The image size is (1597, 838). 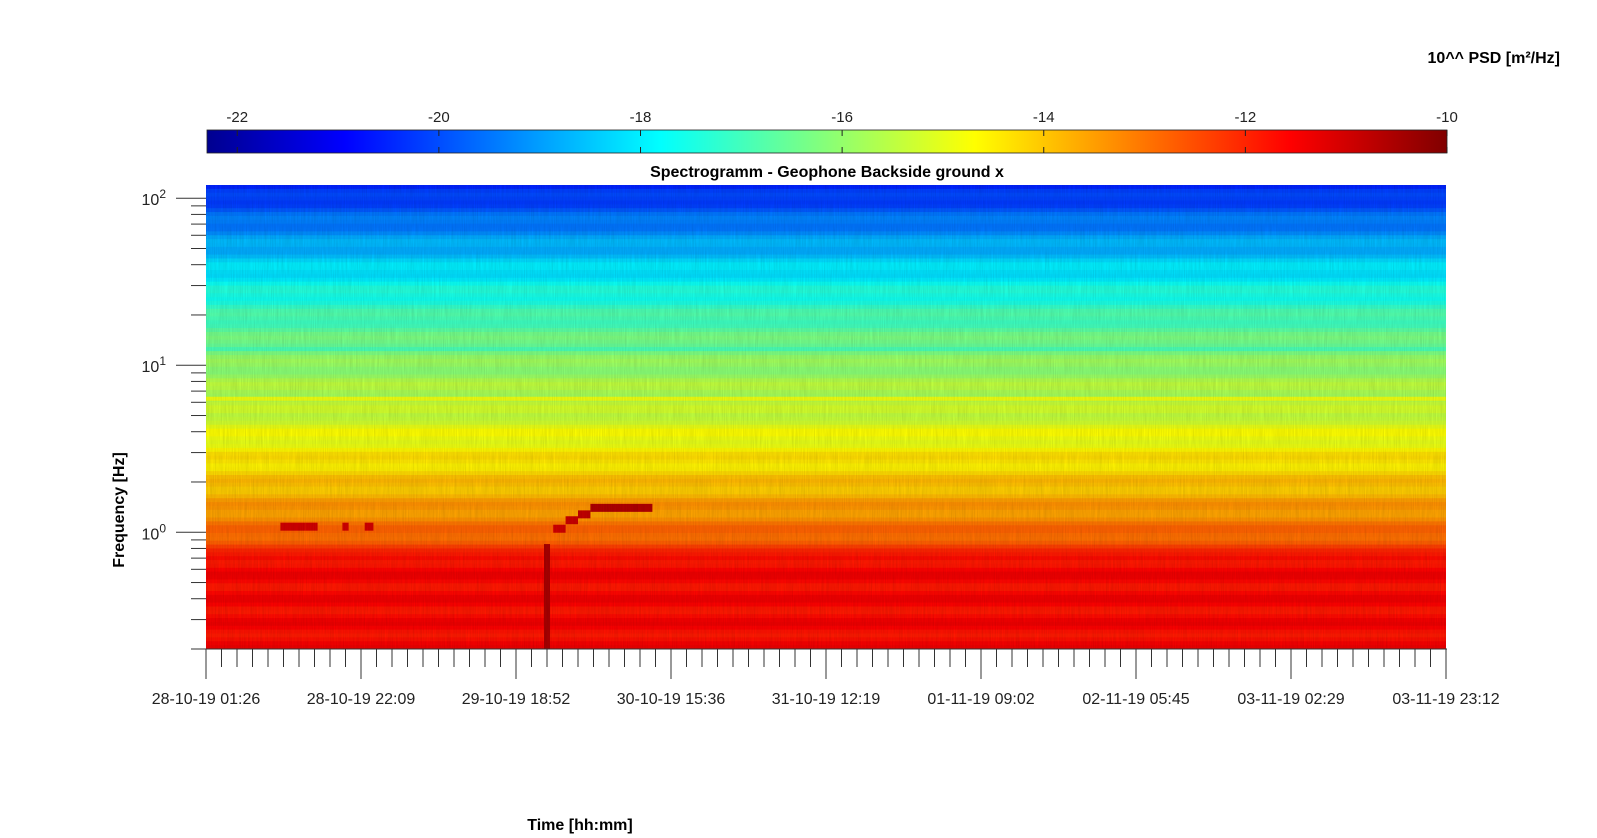 What do you see at coordinates (119, 510) in the screenshot?
I see `y-axis-label: Frequency [Hz]` at bounding box center [119, 510].